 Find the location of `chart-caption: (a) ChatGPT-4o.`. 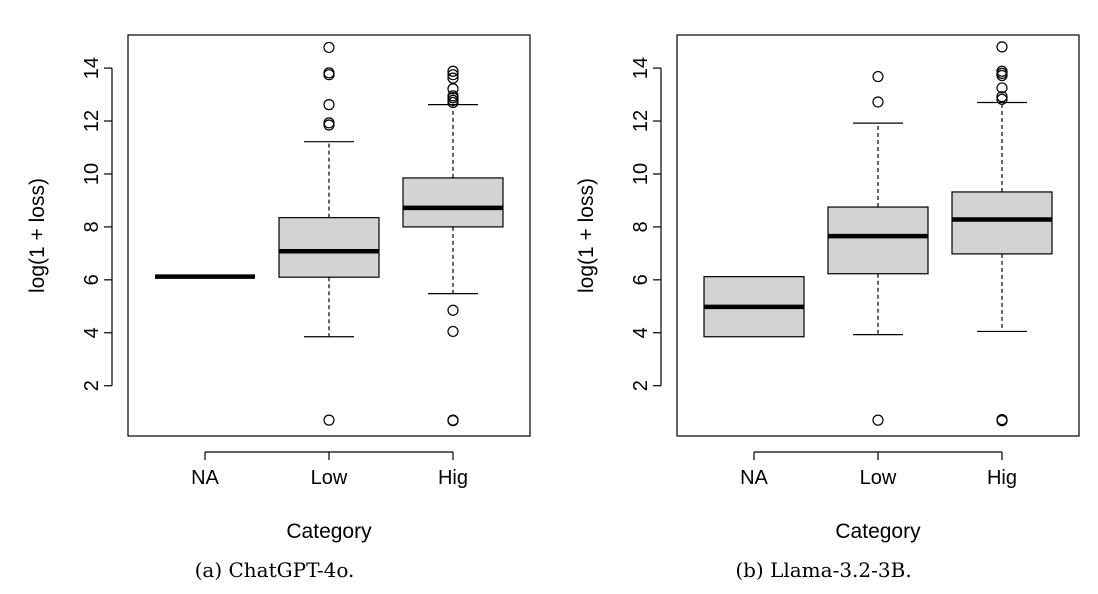

chart-caption: (a) ChatGPT-4o. is located at coordinates (274, 570).